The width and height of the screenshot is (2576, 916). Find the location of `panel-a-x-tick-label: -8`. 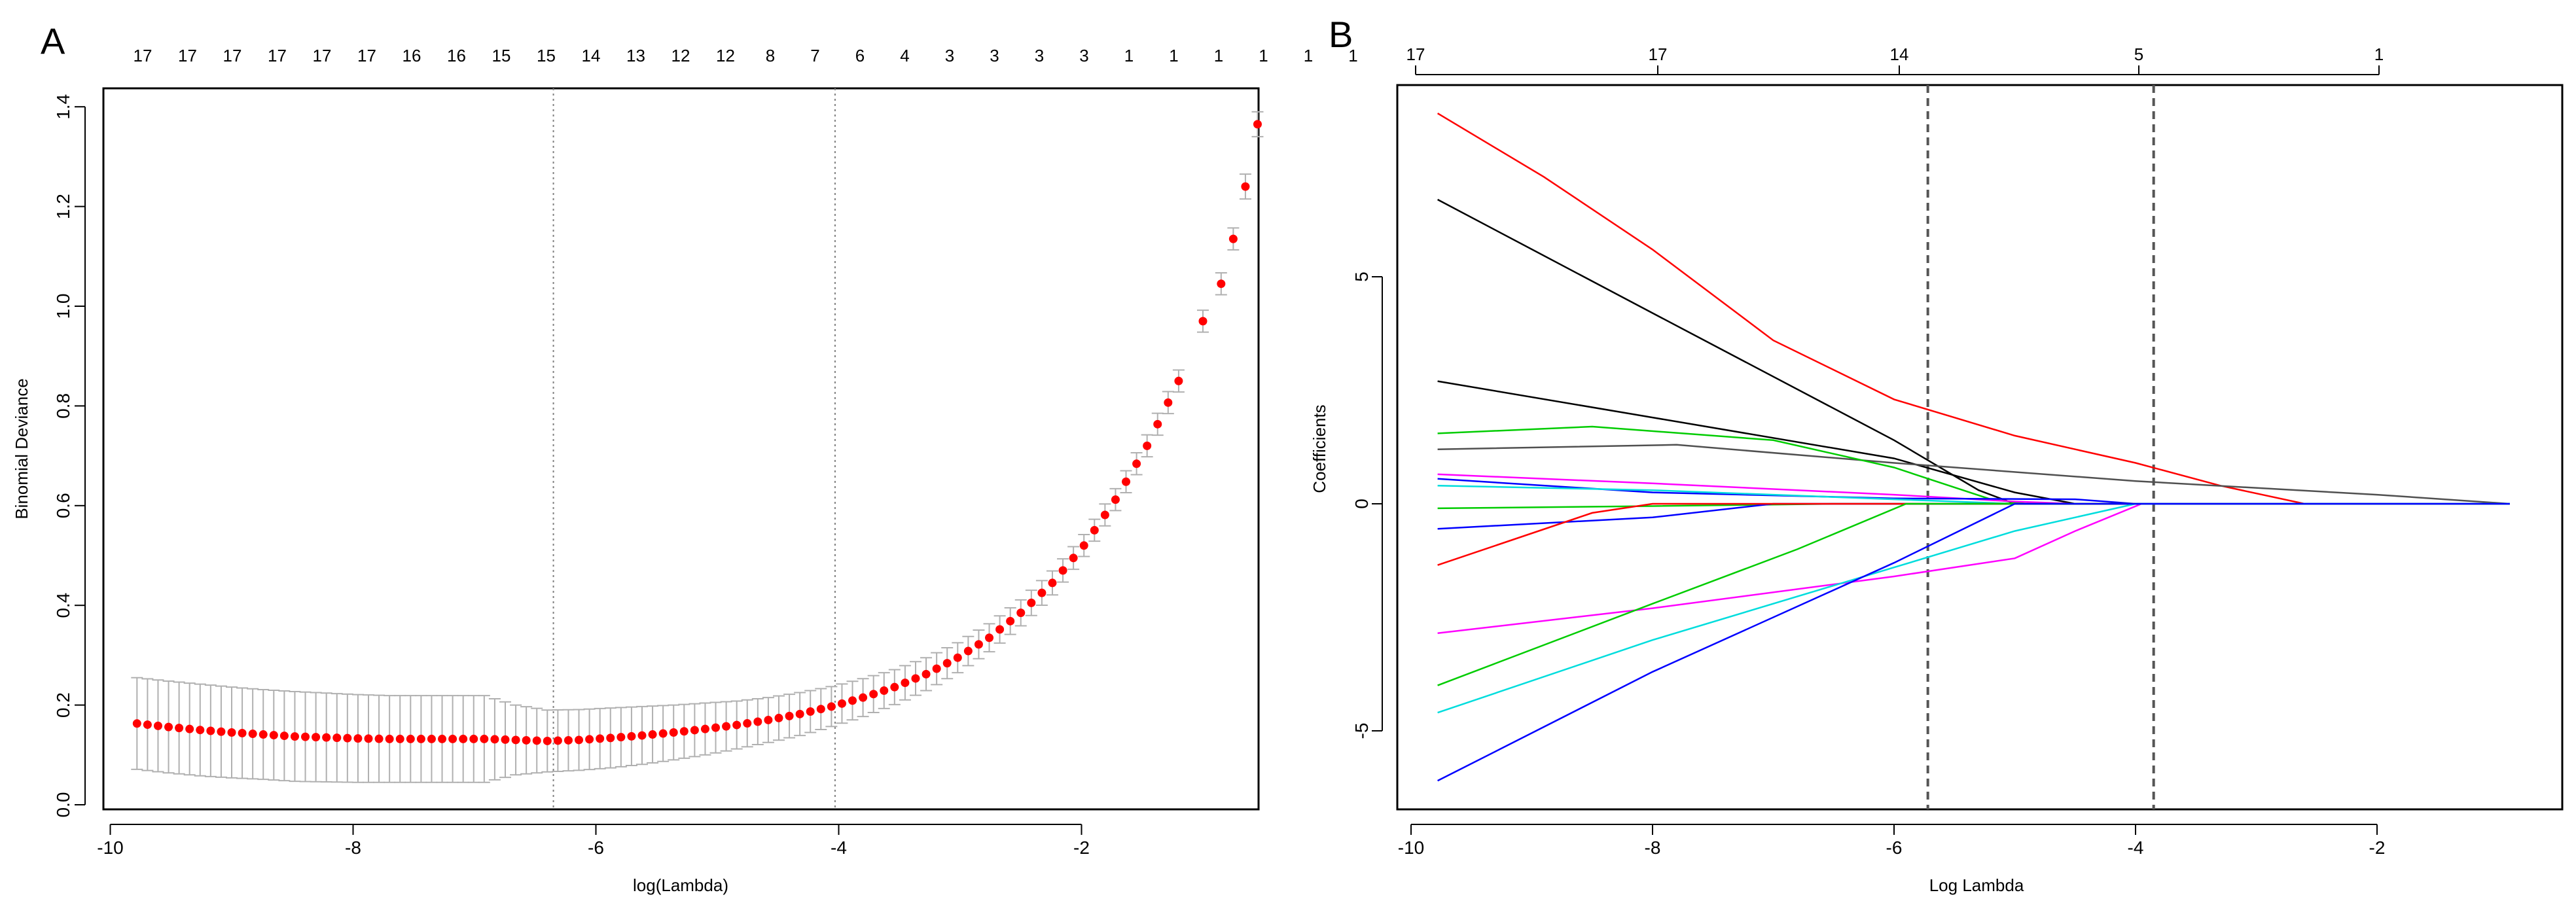

panel-a-x-tick-label: -8 is located at coordinates (353, 847).